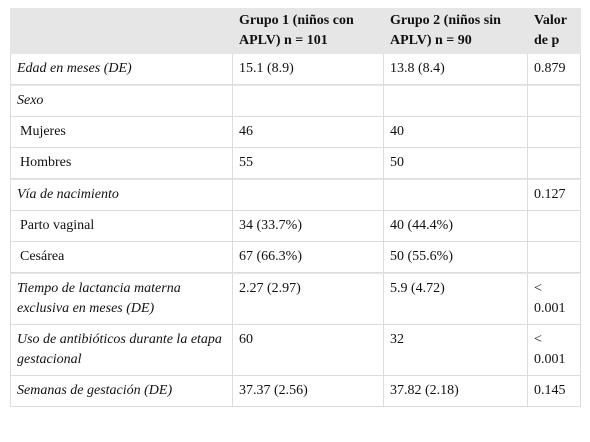 The image size is (590, 442). Describe the element at coordinates (308, 391) in the screenshot. I see `value-cell: 37.37 (2.56)` at that location.